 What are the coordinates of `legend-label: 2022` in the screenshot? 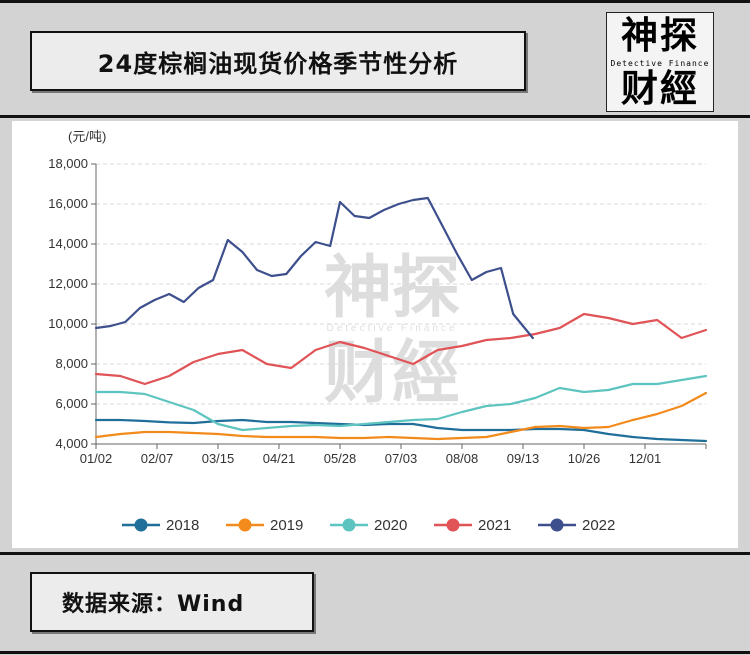 It's located at (598, 525).